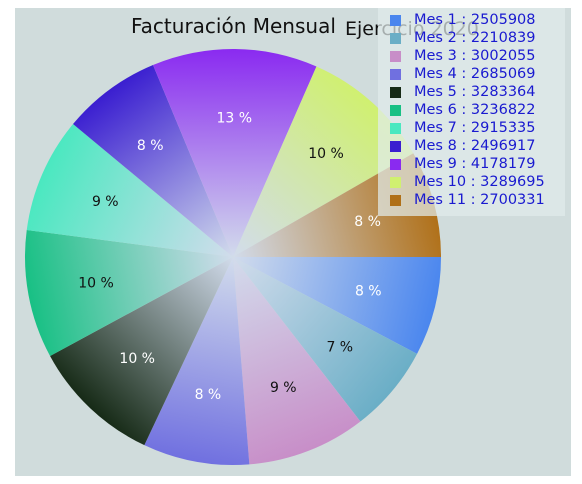  I want to click on legend-item: Mes 11 : 2700331, so click(461, 200).